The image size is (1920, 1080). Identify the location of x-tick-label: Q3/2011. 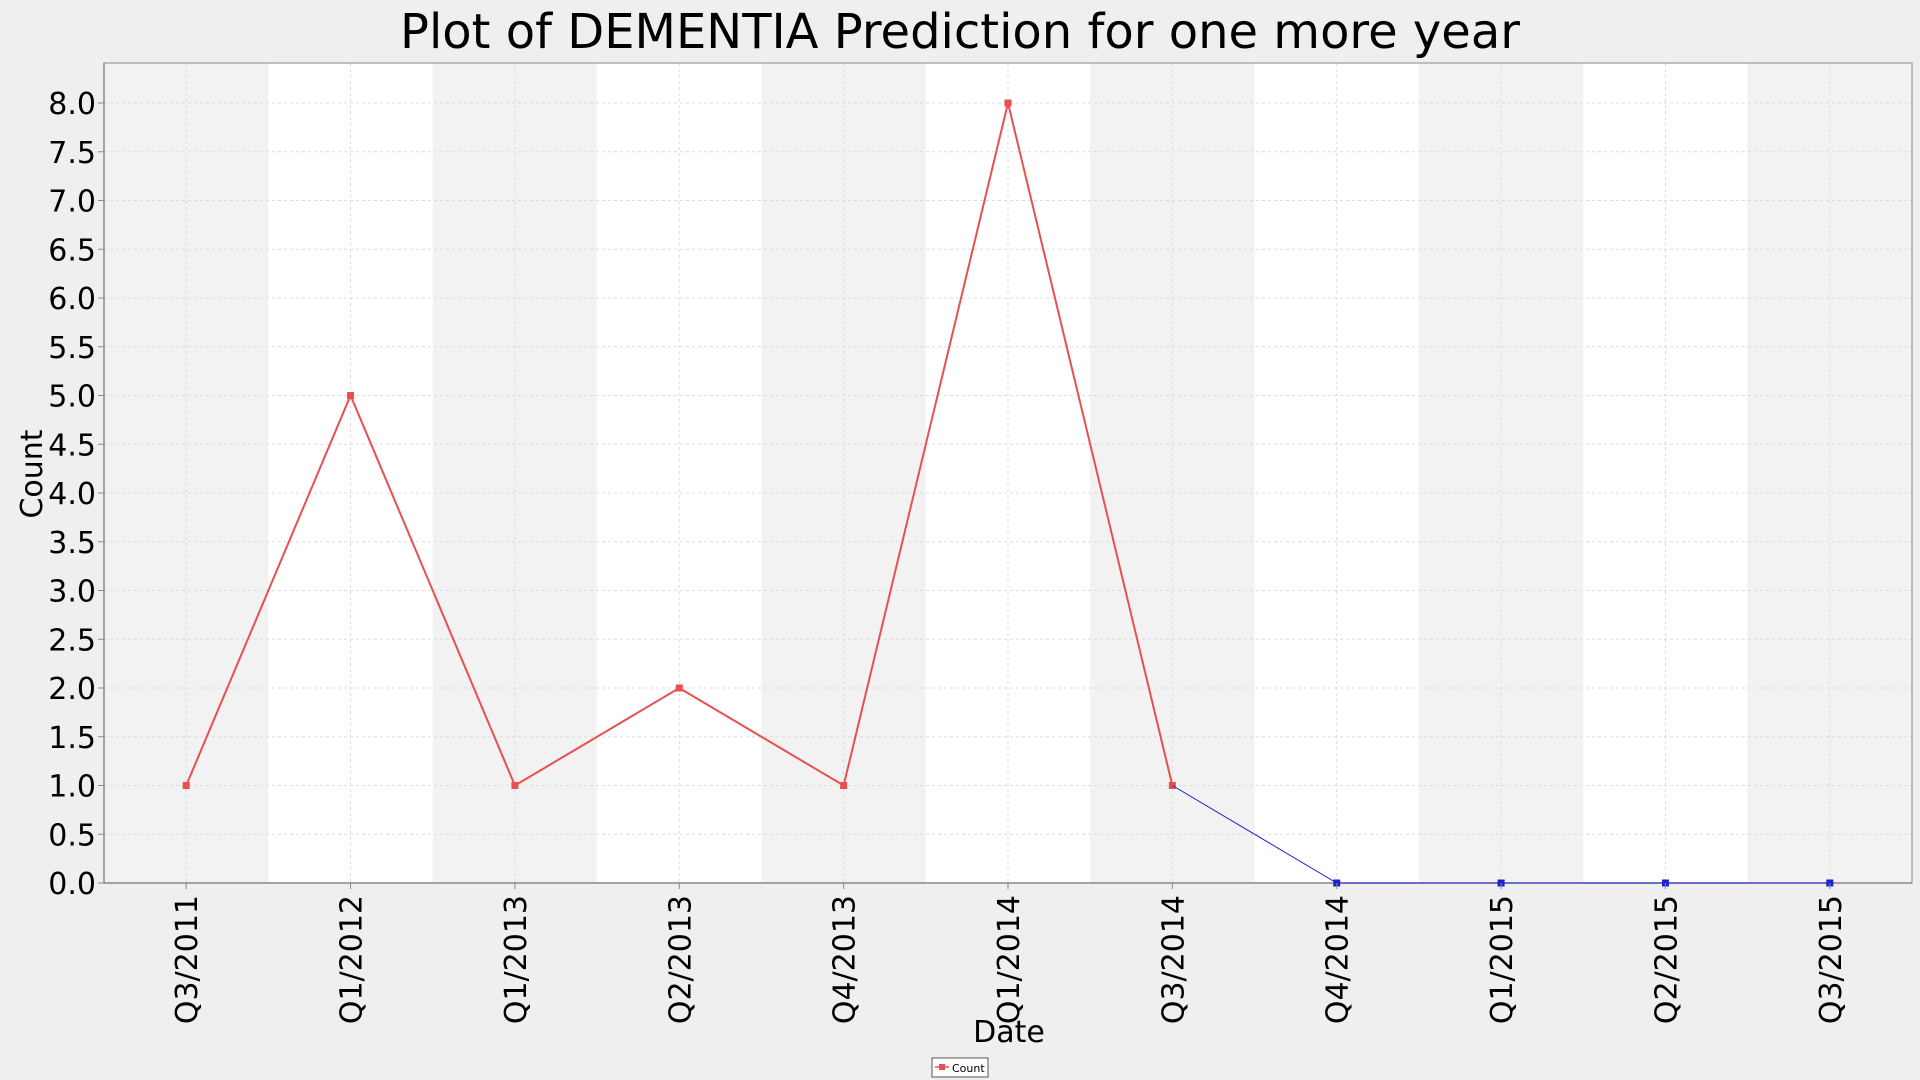
(187, 959).